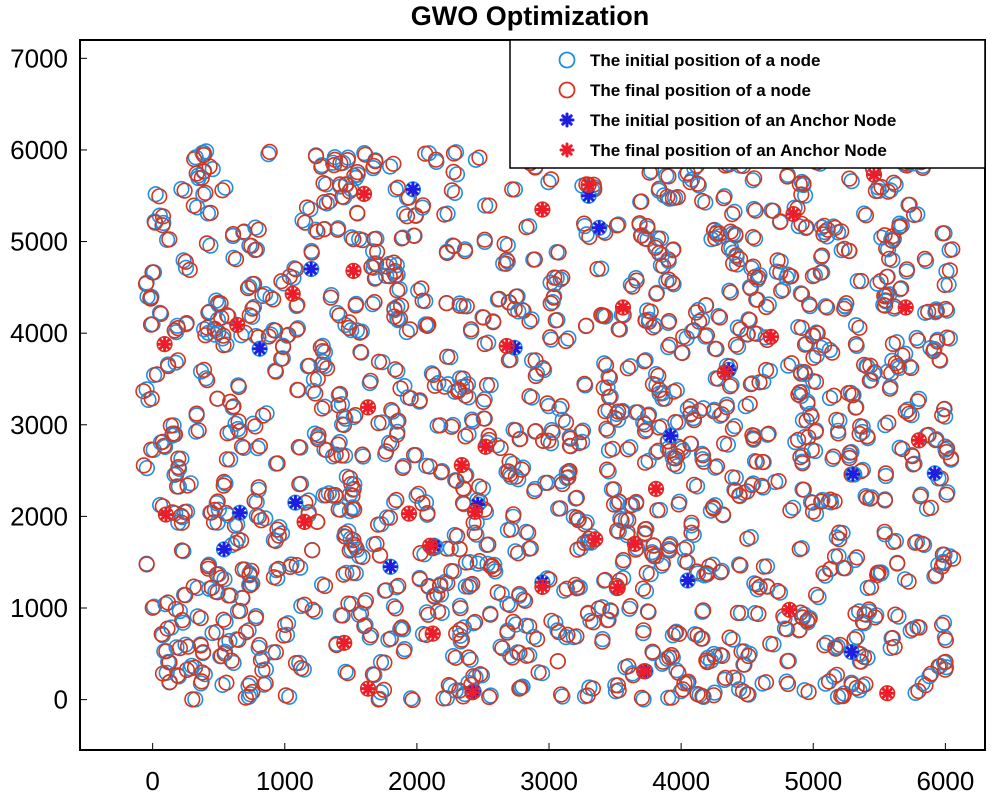 This screenshot has height=805, width=995. Describe the element at coordinates (689, 60) in the screenshot. I see `legend-item: The initial position of a node` at that location.